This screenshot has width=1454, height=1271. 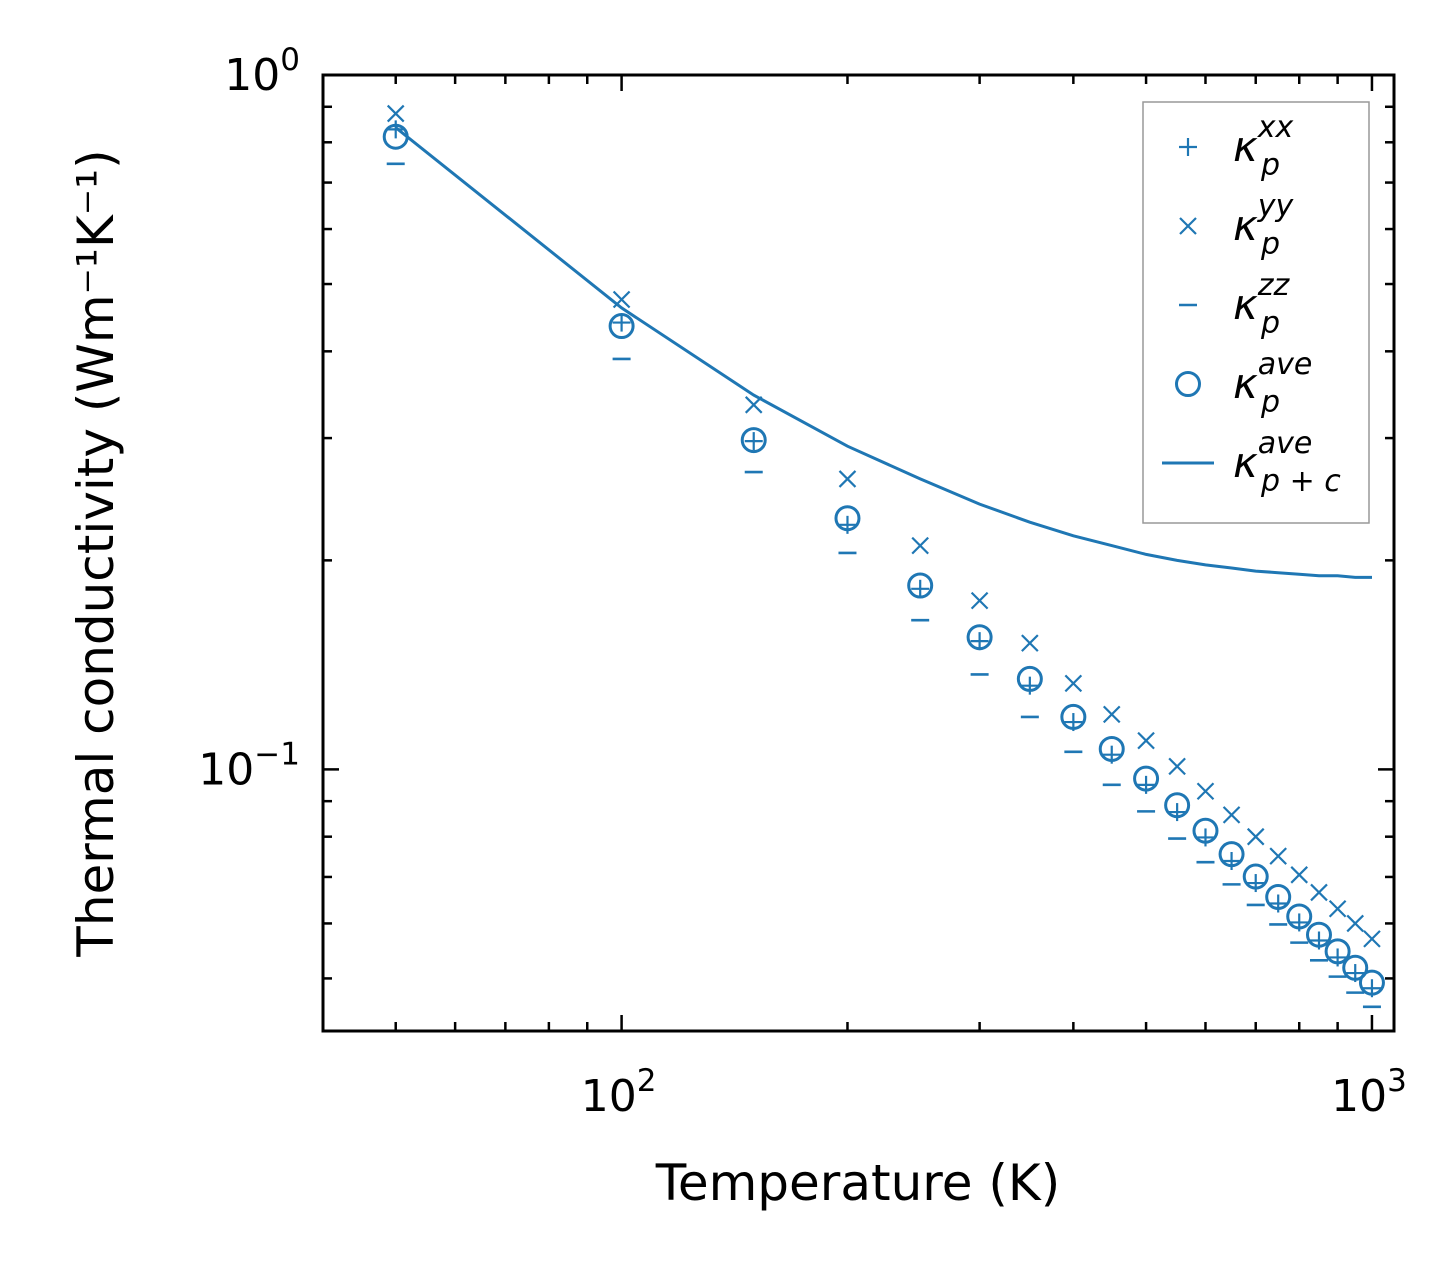 I want to click on legend-entry: κyy p, so click(x=1237, y=225).